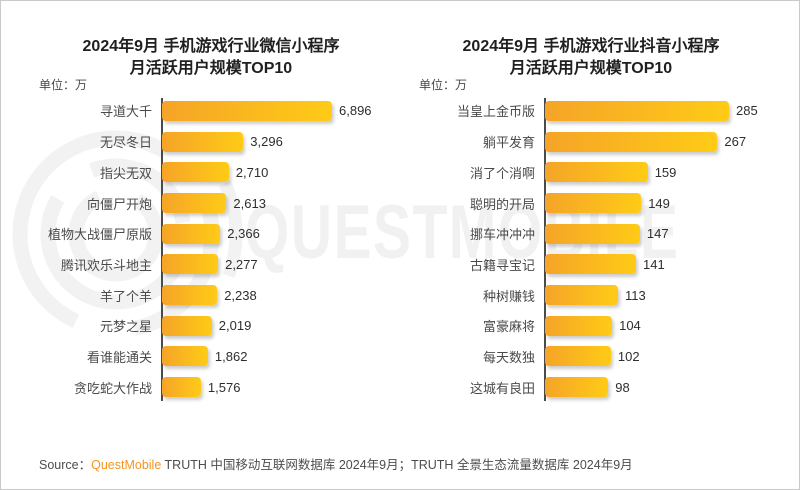  I want to click on bar-row: 羊了个羊 2,238, so click(211, 295).